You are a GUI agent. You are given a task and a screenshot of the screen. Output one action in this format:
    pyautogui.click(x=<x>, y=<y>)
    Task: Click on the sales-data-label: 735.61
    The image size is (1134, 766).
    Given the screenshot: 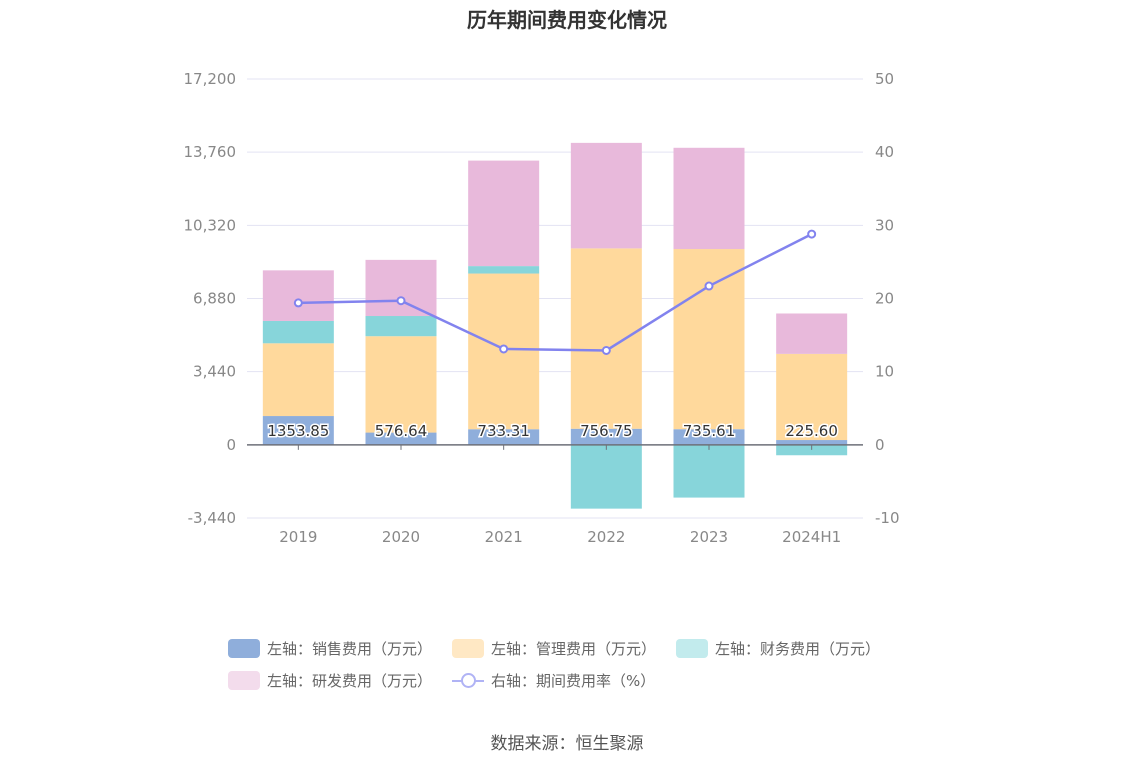 What is the action you would take?
    pyautogui.click(x=709, y=431)
    